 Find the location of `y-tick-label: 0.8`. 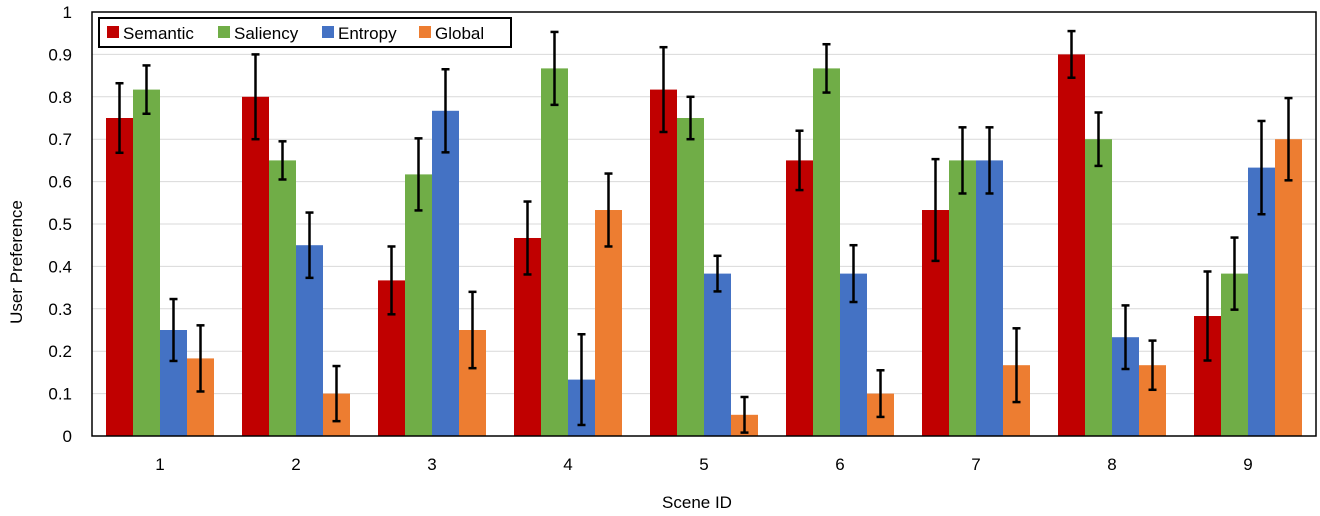

y-tick-label: 0.8 is located at coordinates (60, 97).